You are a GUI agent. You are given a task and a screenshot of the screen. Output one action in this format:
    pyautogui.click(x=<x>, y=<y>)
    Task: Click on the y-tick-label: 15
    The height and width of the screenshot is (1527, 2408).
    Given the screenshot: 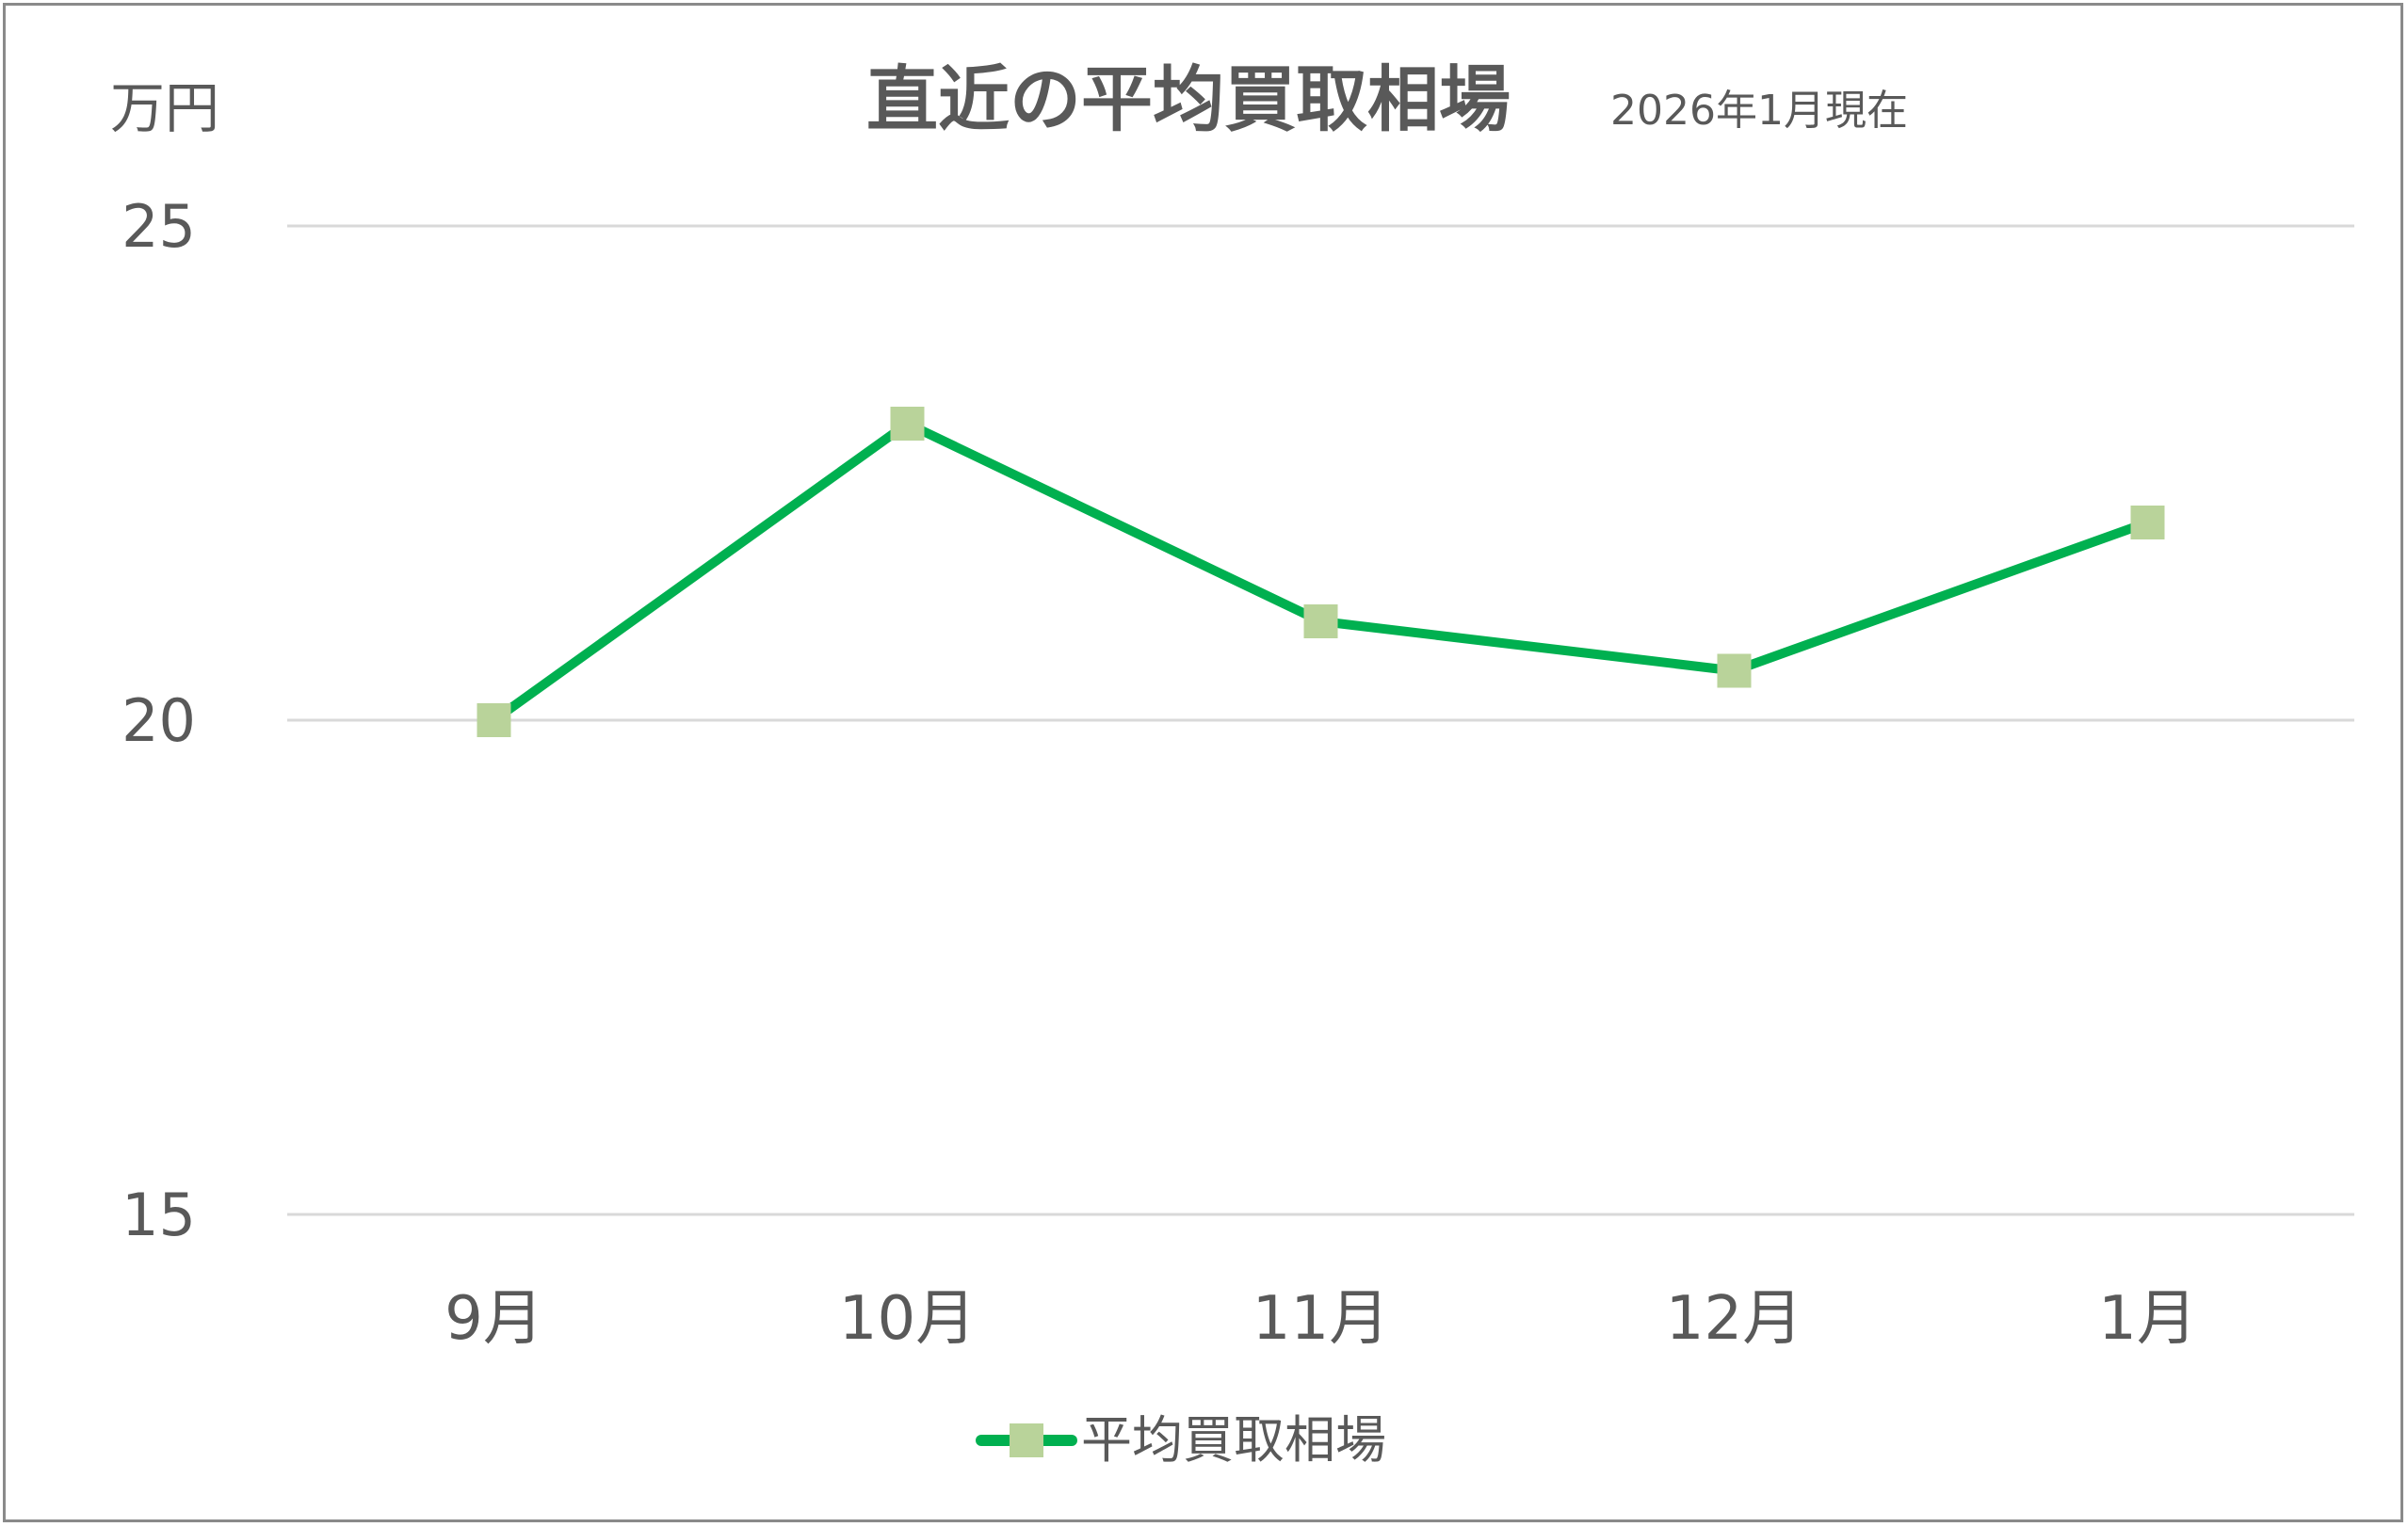 What is the action you would take?
    pyautogui.click(x=158, y=1215)
    